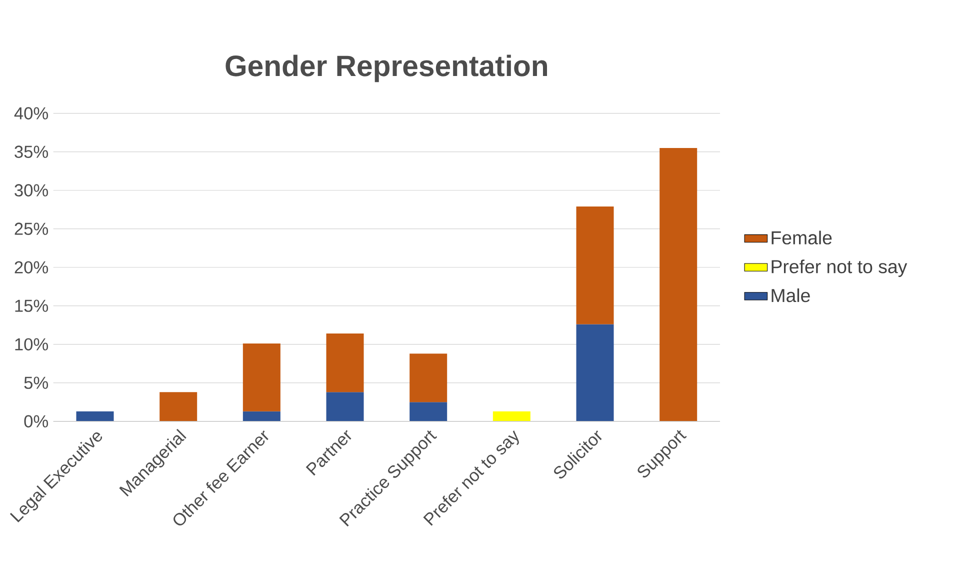  What do you see at coordinates (31, 267) in the screenshot?
I see `y-tick-label: 20%` at bounding box center [31, 267].